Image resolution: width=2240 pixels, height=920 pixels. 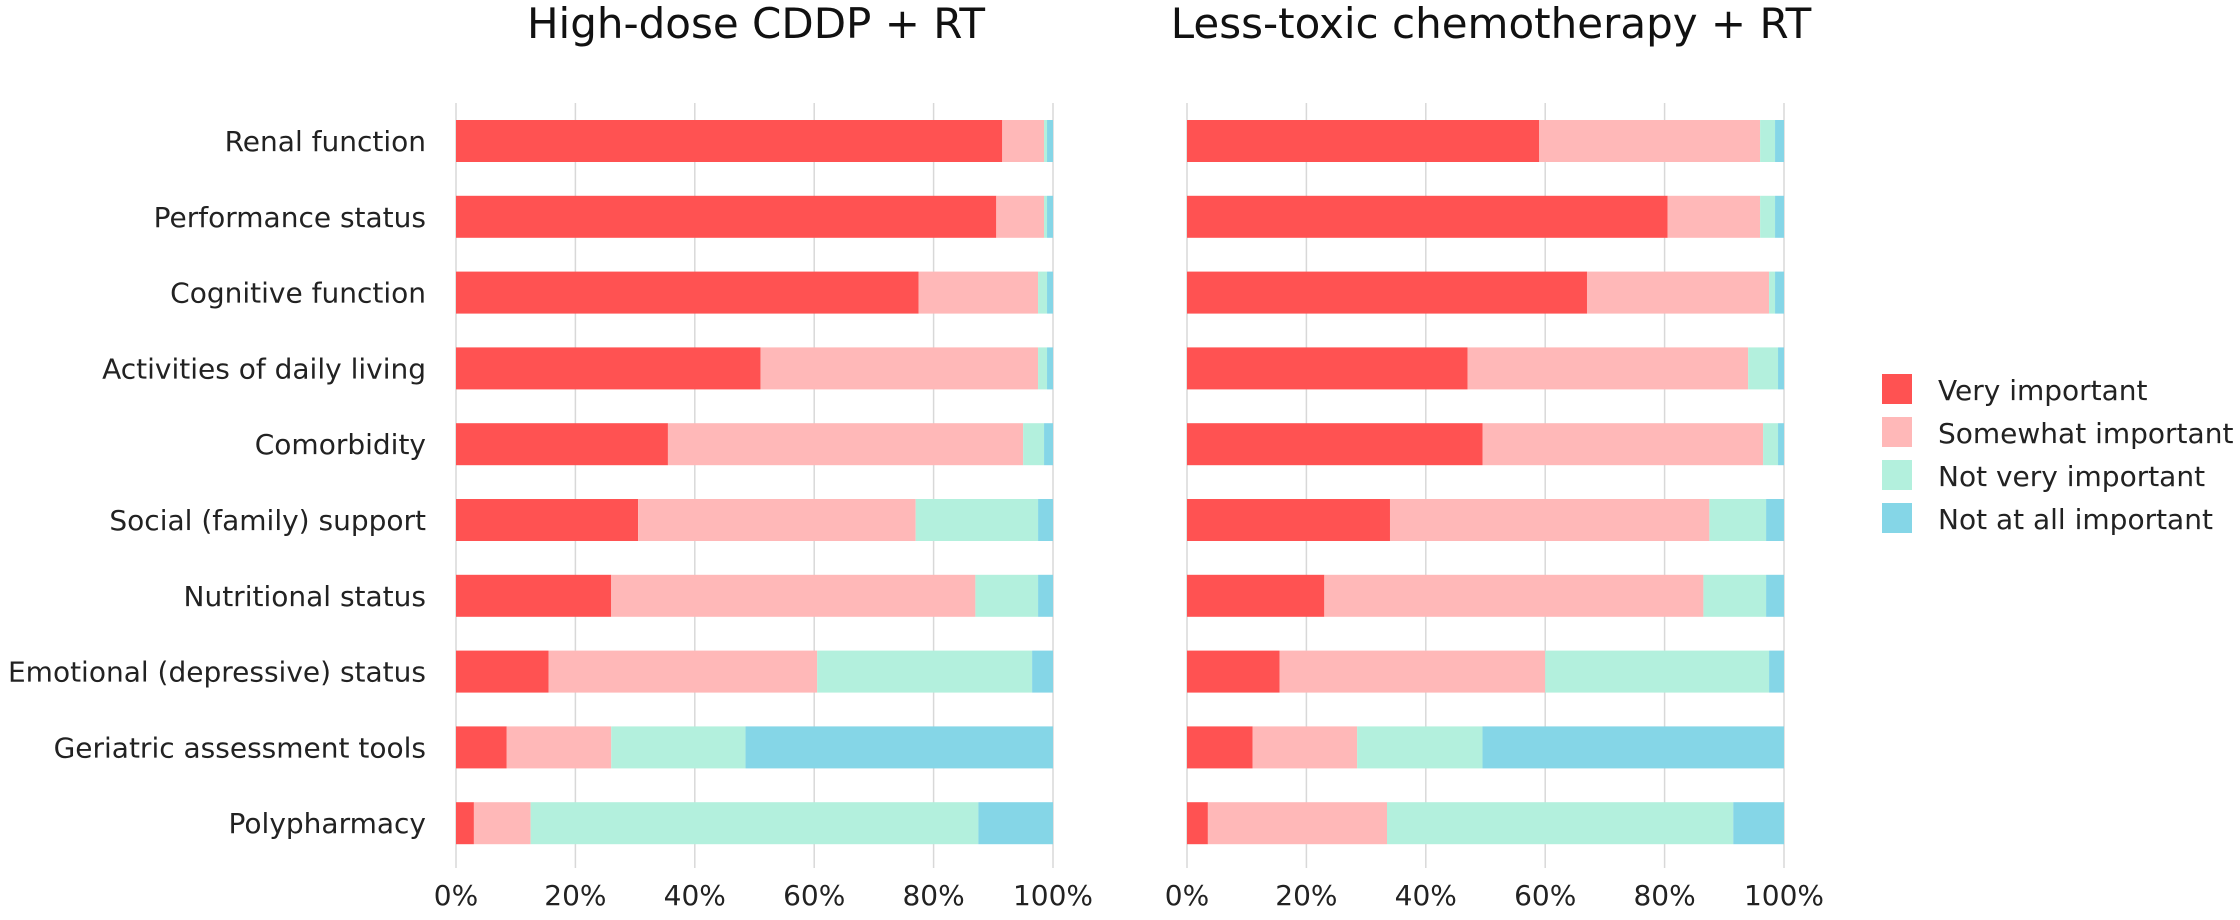 What do you see at coordinates (1897, 475) in the screenshot?
I see `legend-swatch-not-very-important` at bounding box center [1897, 475].